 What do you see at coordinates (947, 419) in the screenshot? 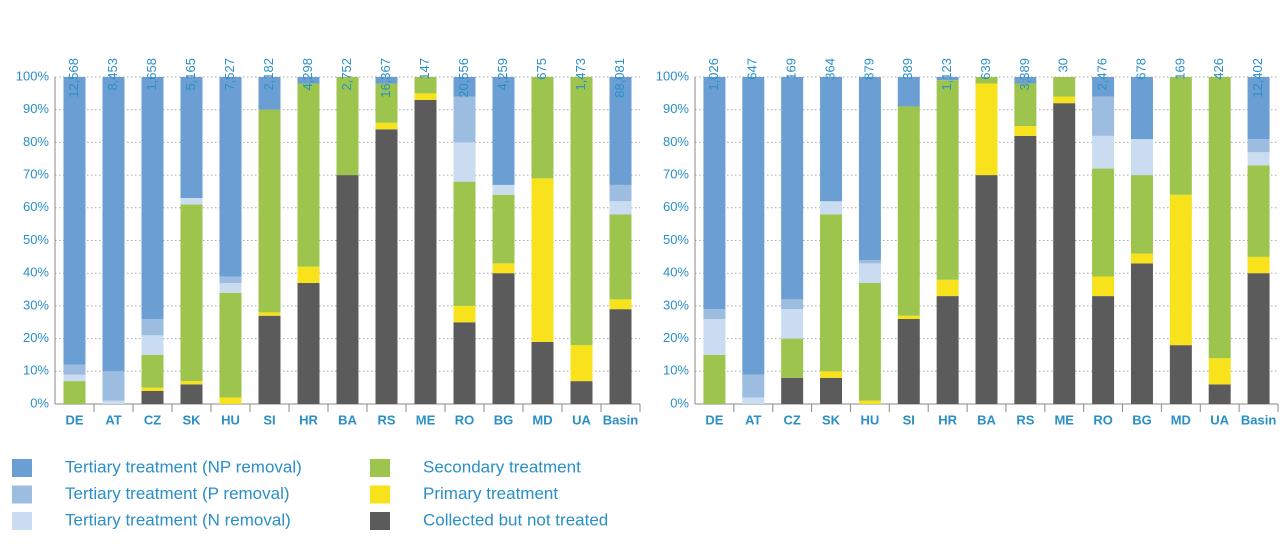
I see `x-tick-label: HR` at bounding box center [947, 419].